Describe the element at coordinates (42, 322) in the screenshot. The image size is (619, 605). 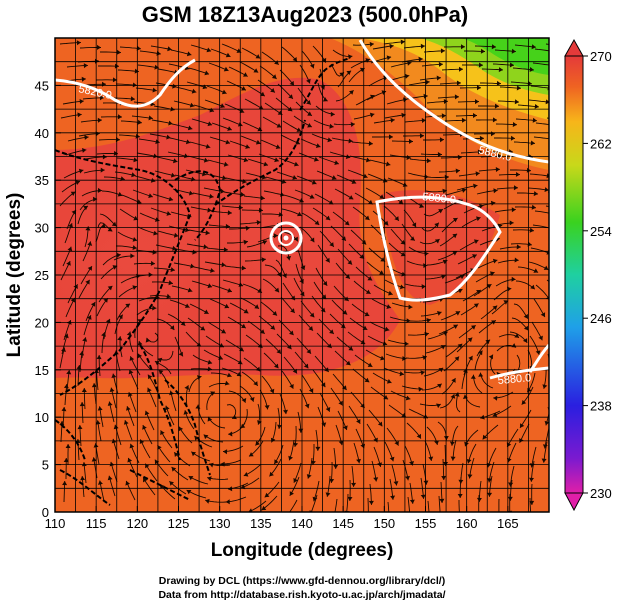
I see `y-tick-label: 20` at that location.